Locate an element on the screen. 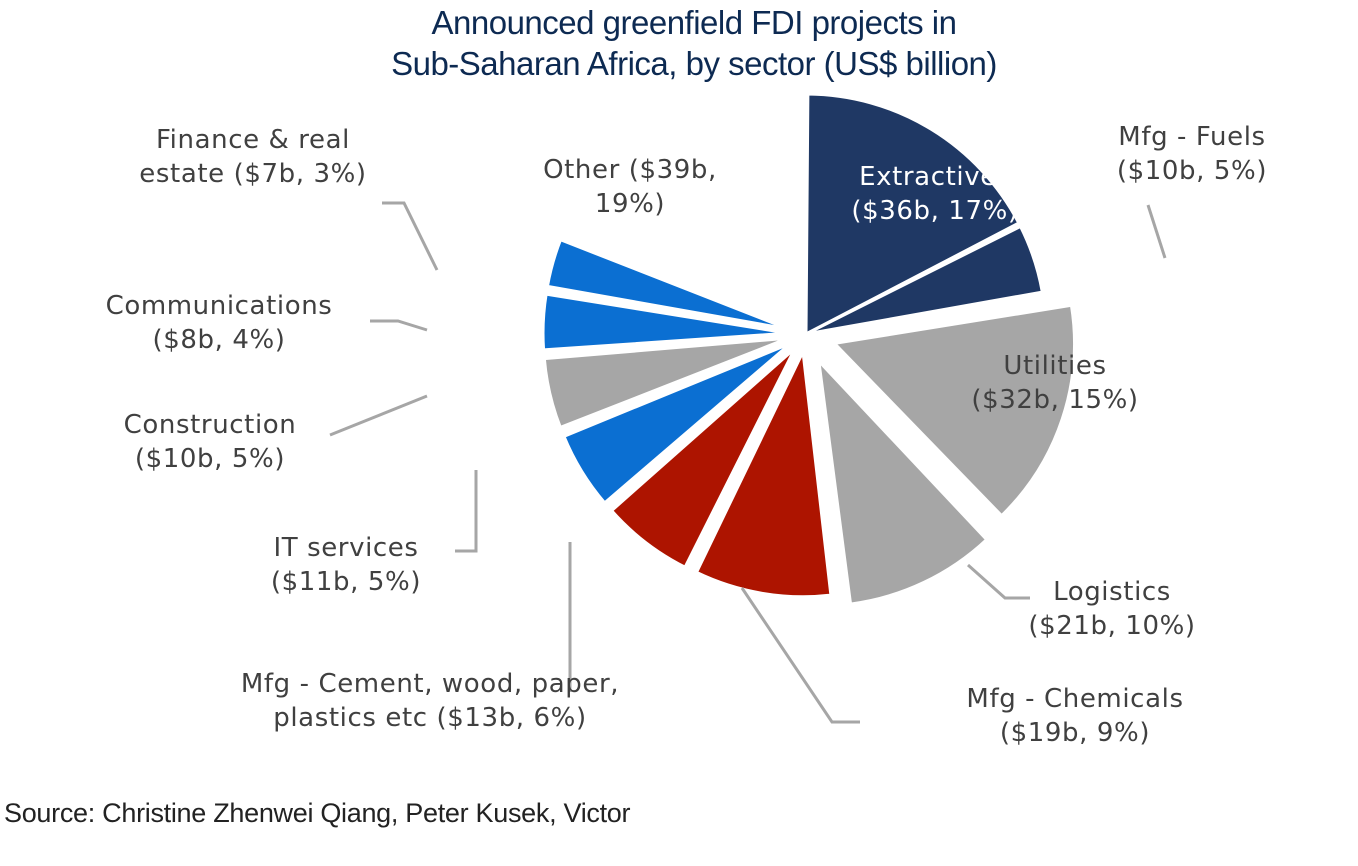 The height and width of the screenshot is (866, 1358). slice-label-line: ($21b, 10%) is located at coordinates (1111, 626).